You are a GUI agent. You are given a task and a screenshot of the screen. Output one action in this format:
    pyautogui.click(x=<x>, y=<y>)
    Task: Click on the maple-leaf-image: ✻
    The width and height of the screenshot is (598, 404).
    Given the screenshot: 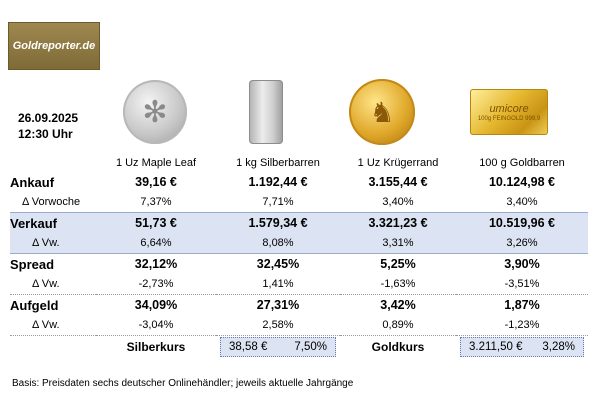 What is the action you would take?
    pyautogui.click(x=155, y=112)
    